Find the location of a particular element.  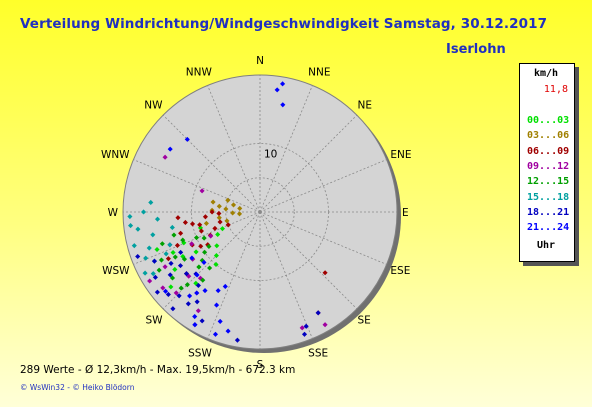

data-point-12...15-13 is located at coordinates (203, 280).